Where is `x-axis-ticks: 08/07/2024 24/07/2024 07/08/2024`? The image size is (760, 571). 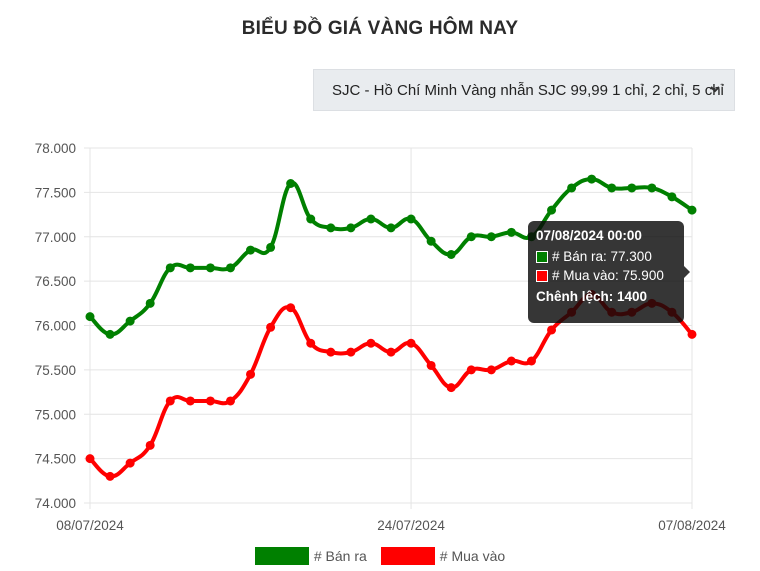
x-axis-ticks: 08/07/2024 24/07/2024 07/08/2024 is located at coordinates (391, 525).